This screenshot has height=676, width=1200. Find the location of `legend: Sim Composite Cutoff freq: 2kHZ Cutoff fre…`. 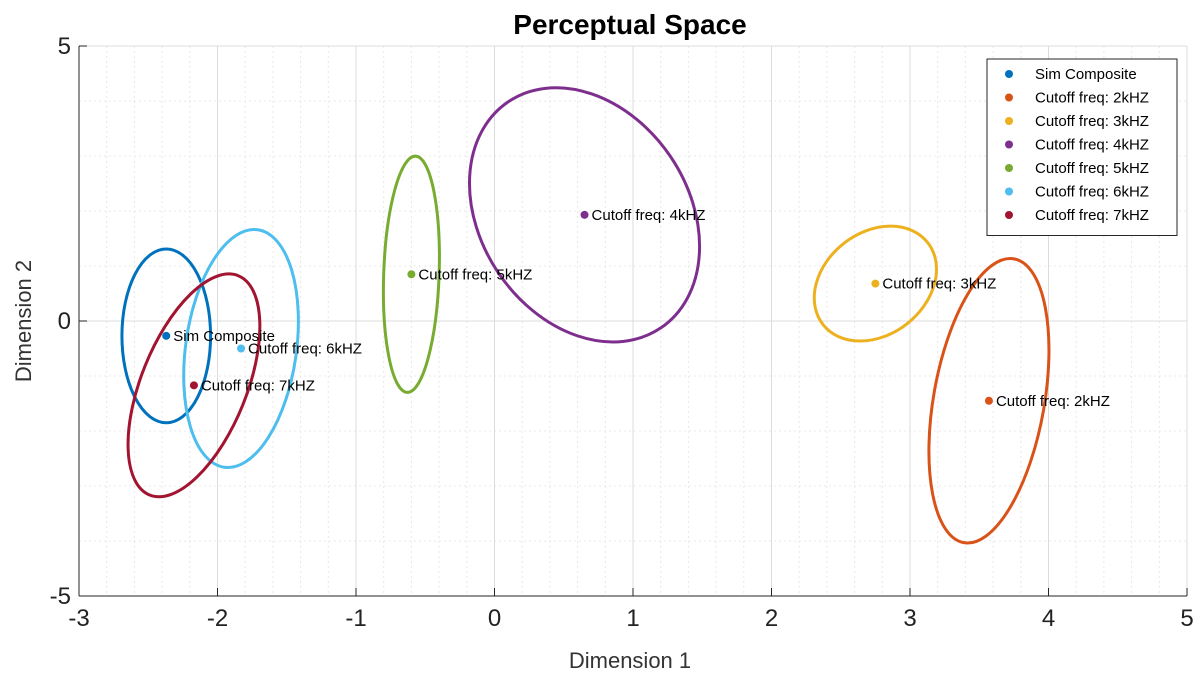

legend: Sim Composite Cutoff freq: 2kHZ Cutoff fre… is located at coordinates (1082, 147).